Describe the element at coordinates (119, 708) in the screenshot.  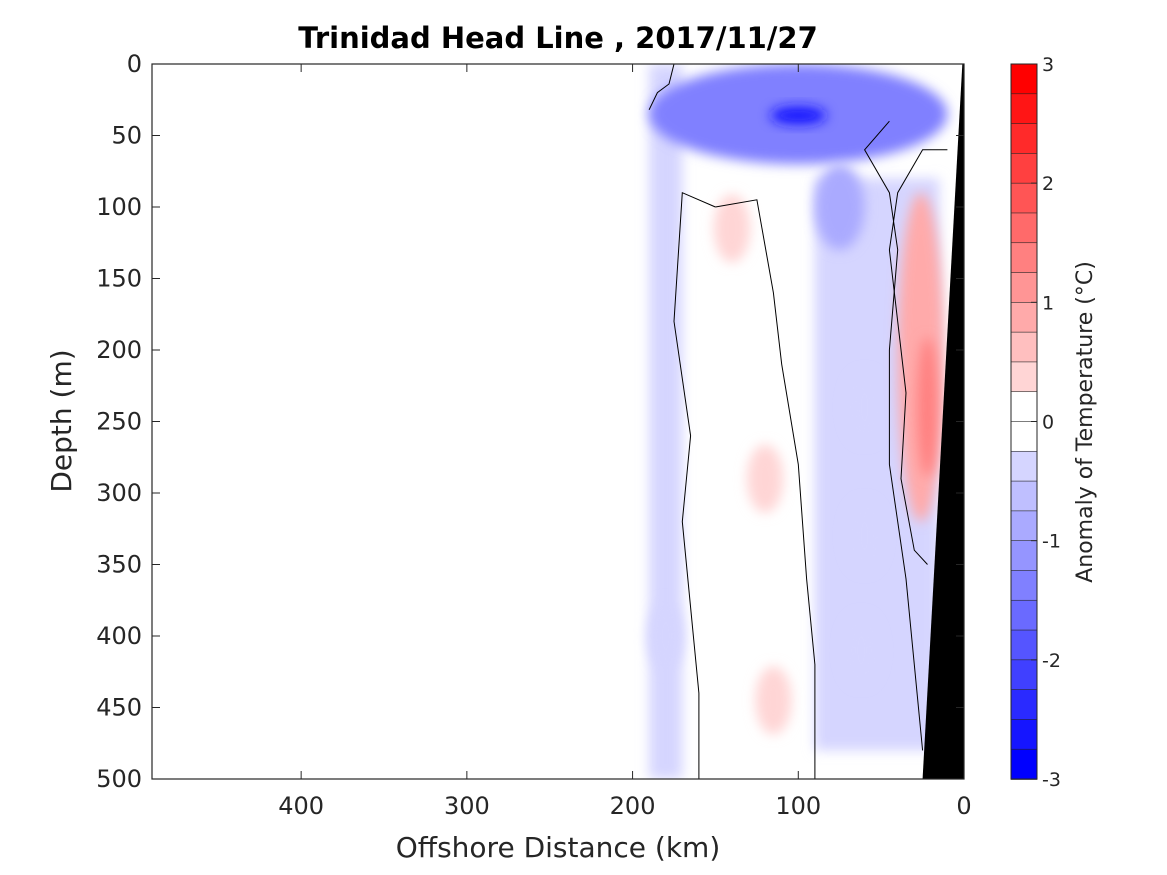
I see `y-tick-label-450: 450` at that location.